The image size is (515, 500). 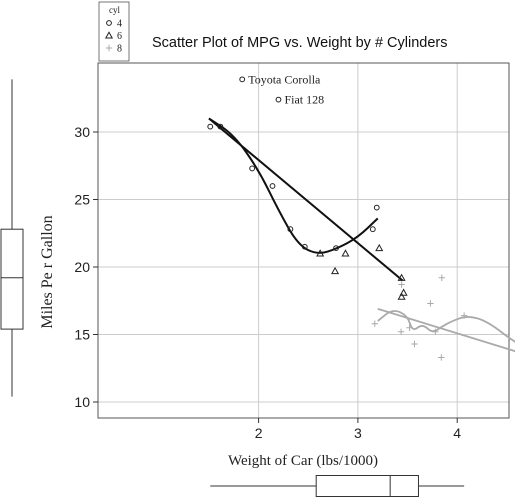 I want to click on annotation-label: Toyota Corolla, so click(x=284, y=79).